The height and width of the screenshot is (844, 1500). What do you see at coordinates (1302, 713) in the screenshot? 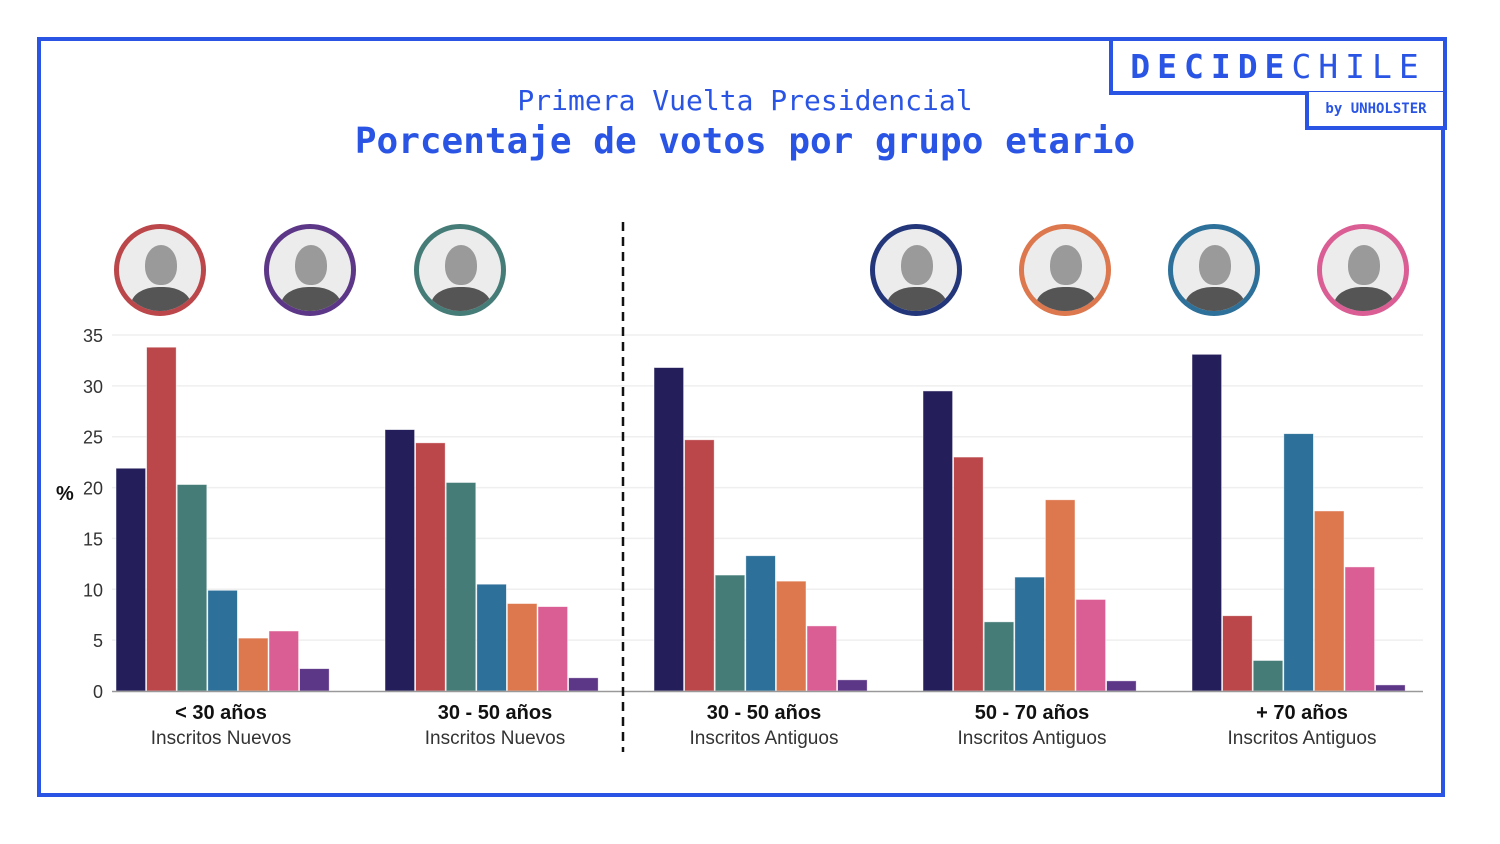
I see `x-tick-label: + 70 años` at bounding box center [1302, 713].